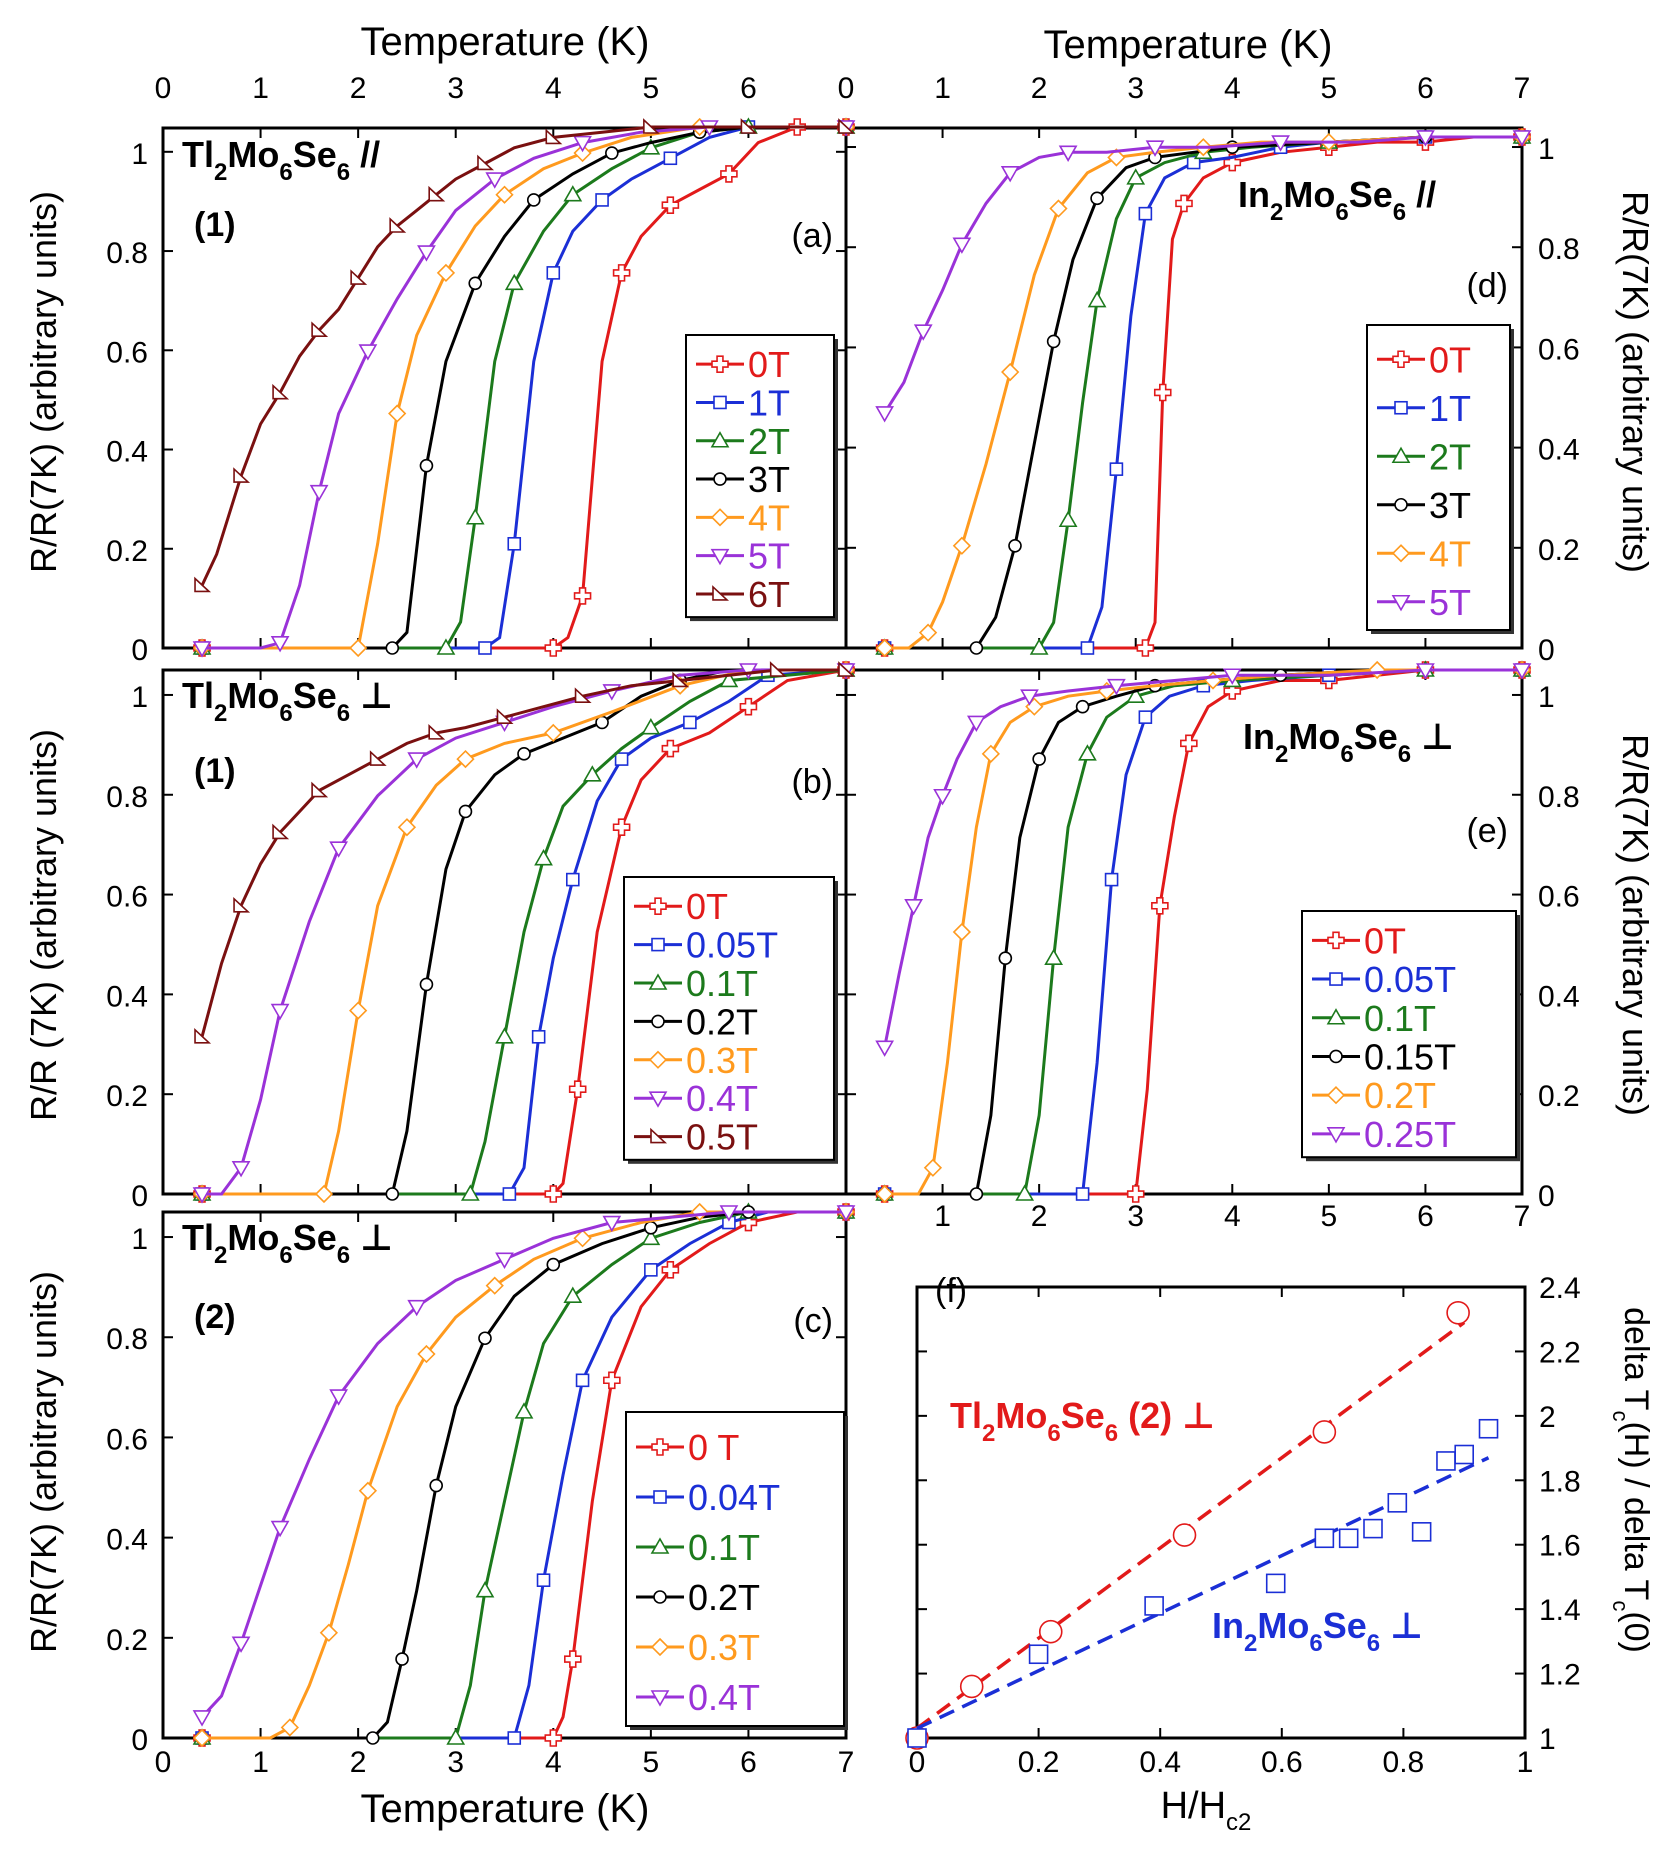 Image resolution: width=1676 pixels, height=1865 pixels. Describe the element at coordinates (343, 713) in the screenshot. I see `formula-part: 6` at that location.